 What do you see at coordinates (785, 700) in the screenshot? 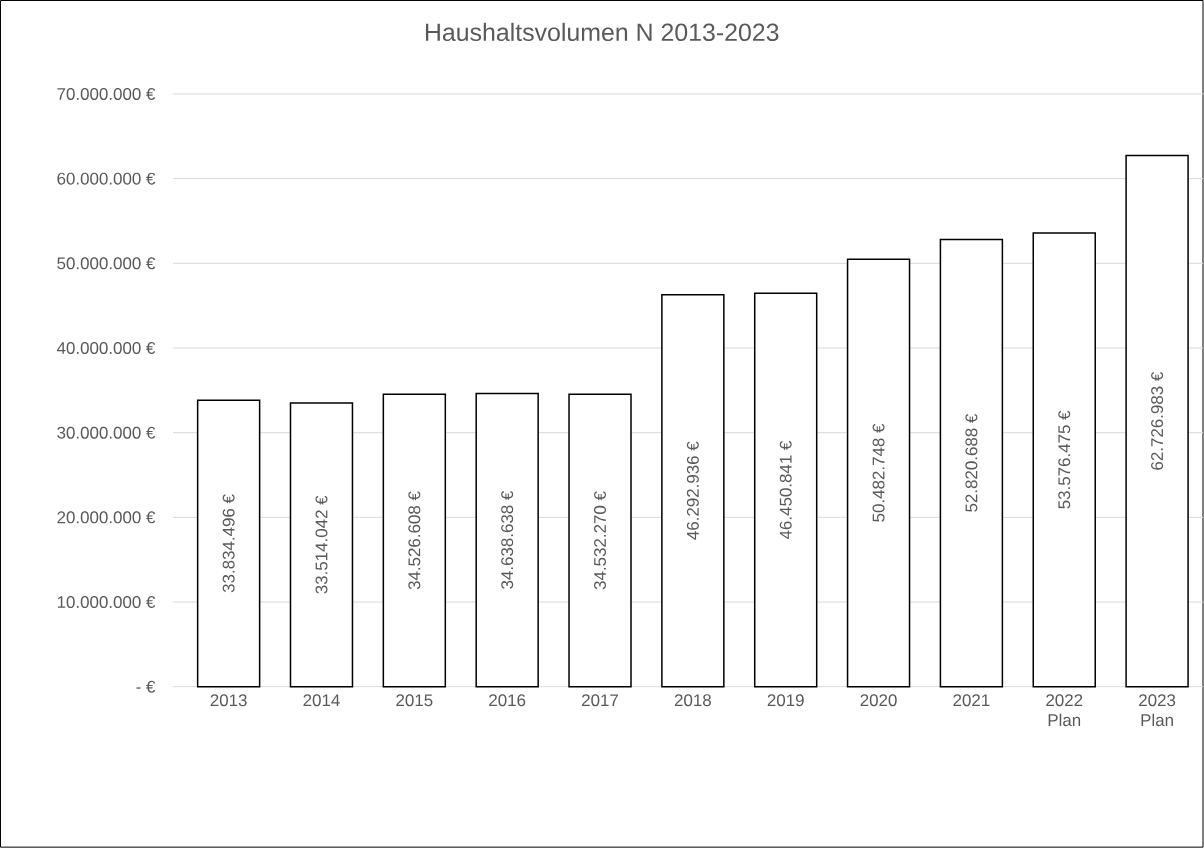
I see `x-tick-label: 2019` at bounding box center [785, 700].